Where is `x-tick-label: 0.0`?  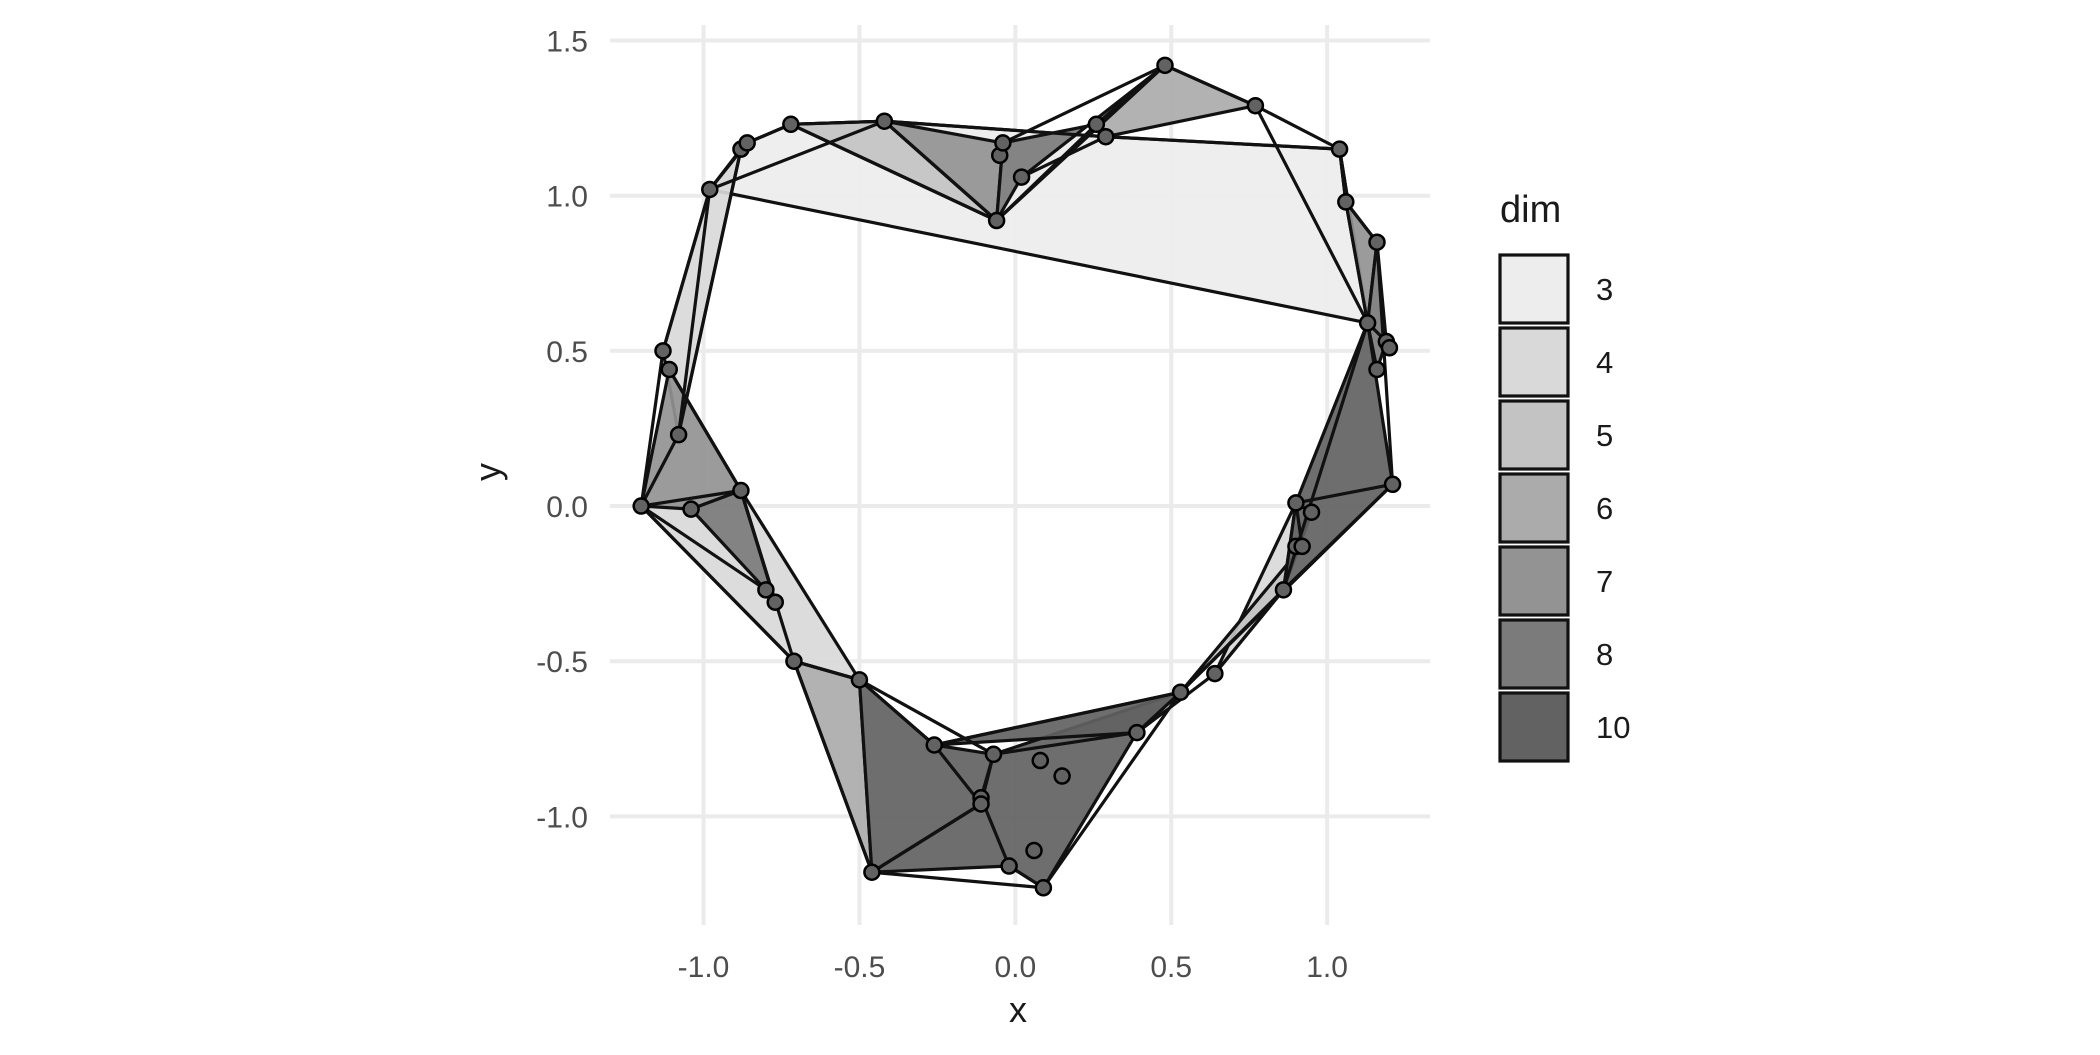
x-tick-label: 0.0 is located at coordinates (1015, 967).